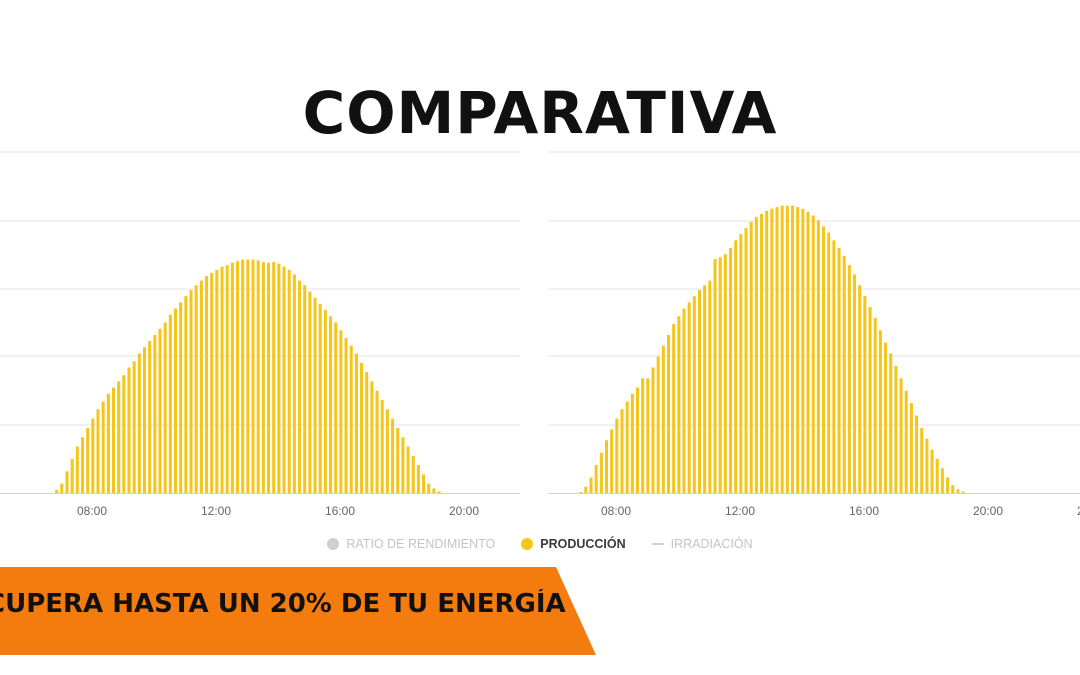  I want to click on promo-banner: CUPERA HASTA UN 20% DE TU ENERGÍA, so click(298, 611).